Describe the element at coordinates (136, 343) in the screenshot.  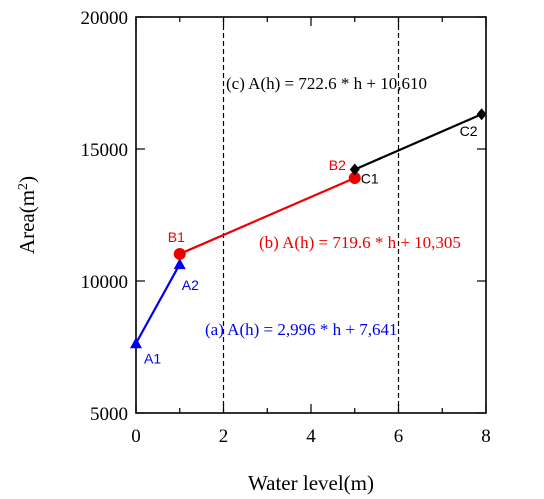
I see `point-A1` at that location.